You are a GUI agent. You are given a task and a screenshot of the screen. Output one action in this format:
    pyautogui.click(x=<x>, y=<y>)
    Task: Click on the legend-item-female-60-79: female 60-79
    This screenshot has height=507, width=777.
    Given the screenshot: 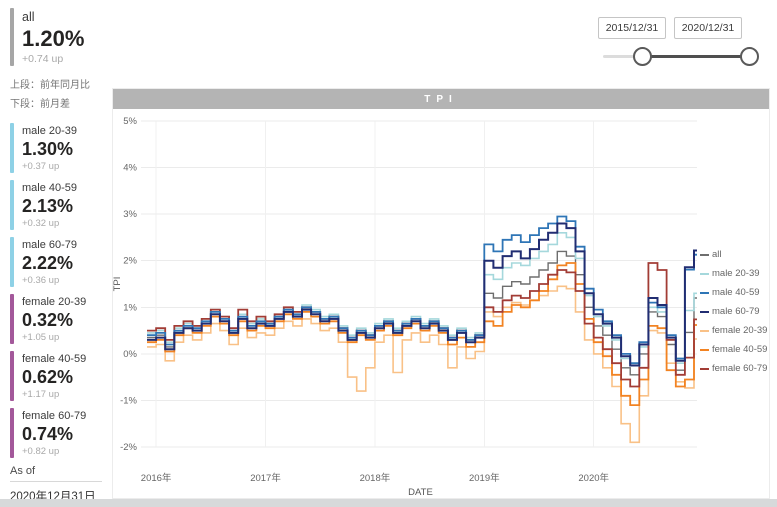 What is the action you would take?
    pyautogui.click(x=733, y=368)
    